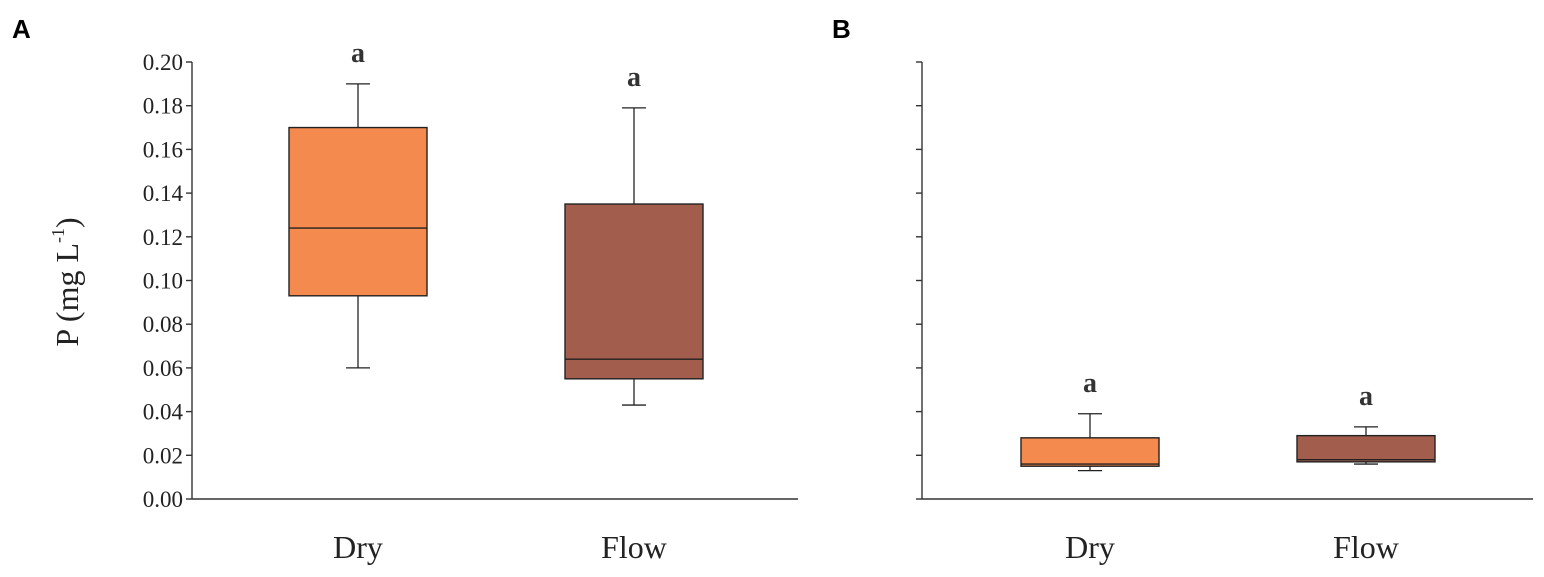 This screenshot has height=577, width=1544. What do you see at coordinates (163, 455) in the screenshot?
I see `y-tick-label: 0.02` at bounding box center [163, 455].